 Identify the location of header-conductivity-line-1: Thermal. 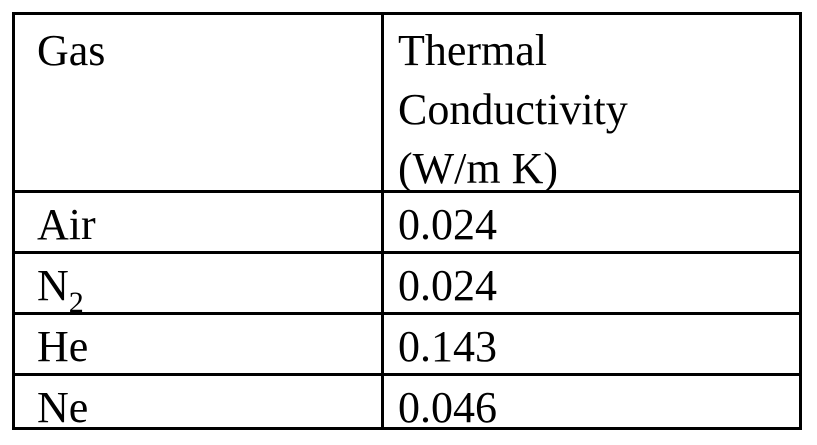
(473, 50).